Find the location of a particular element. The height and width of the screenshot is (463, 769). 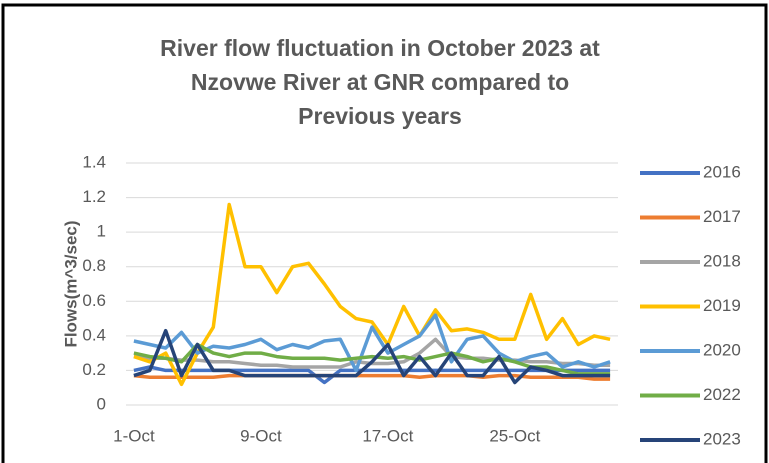

chart-title: Nzovwe River at GNR compared to is located at coordinates (380, 82).